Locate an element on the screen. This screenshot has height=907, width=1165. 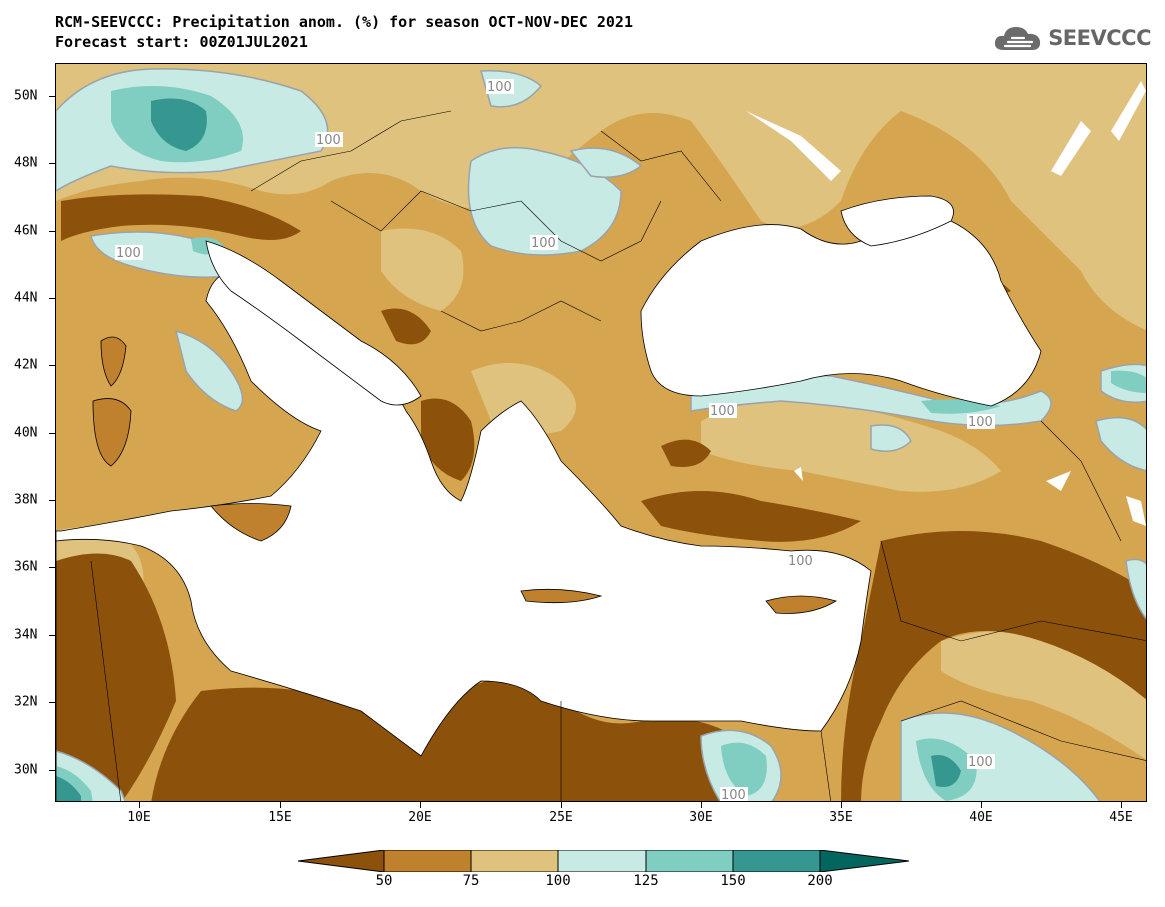
sicily is located at coordinates (251, 522).